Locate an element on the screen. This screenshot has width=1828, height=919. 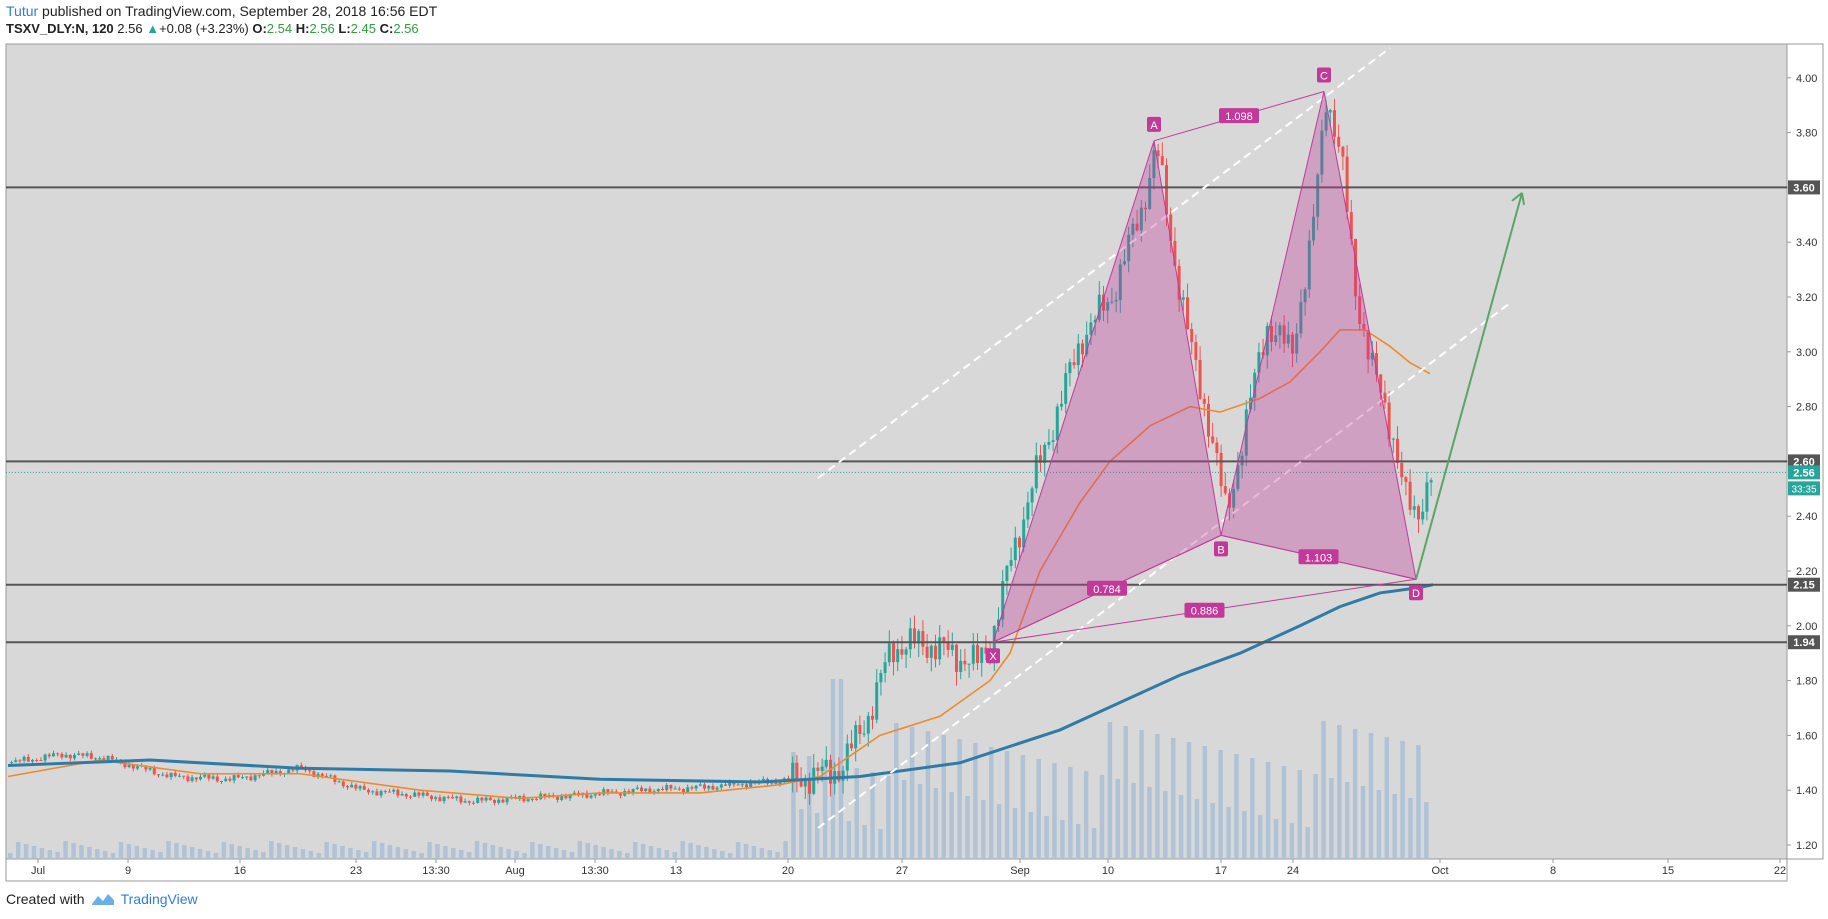
x-tick-label: Jul is located at coordinates (38, 871).